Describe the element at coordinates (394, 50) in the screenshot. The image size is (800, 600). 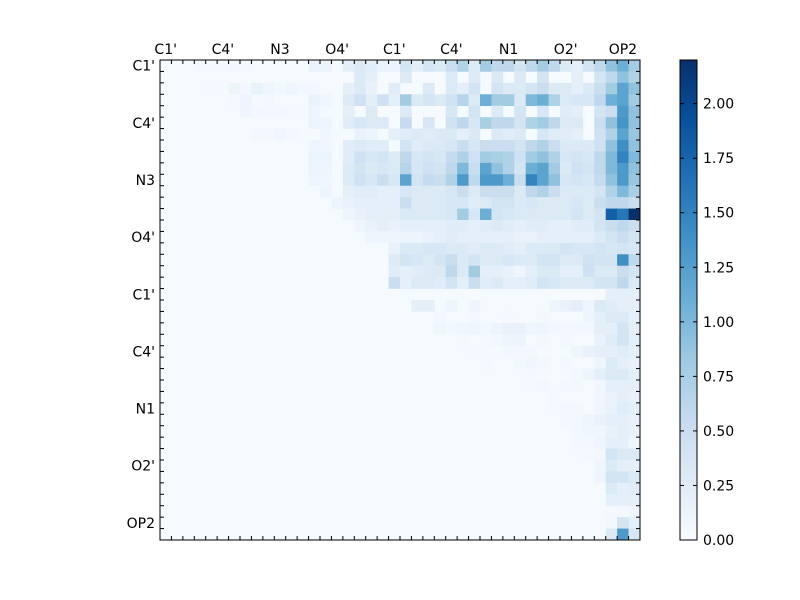
I see `x-tick-label: C1'` at that location.